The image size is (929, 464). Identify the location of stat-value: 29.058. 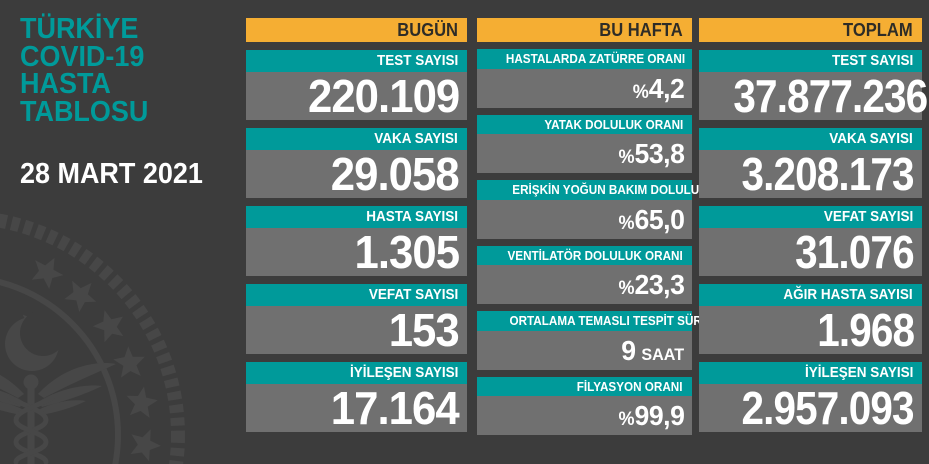
(395, 179).